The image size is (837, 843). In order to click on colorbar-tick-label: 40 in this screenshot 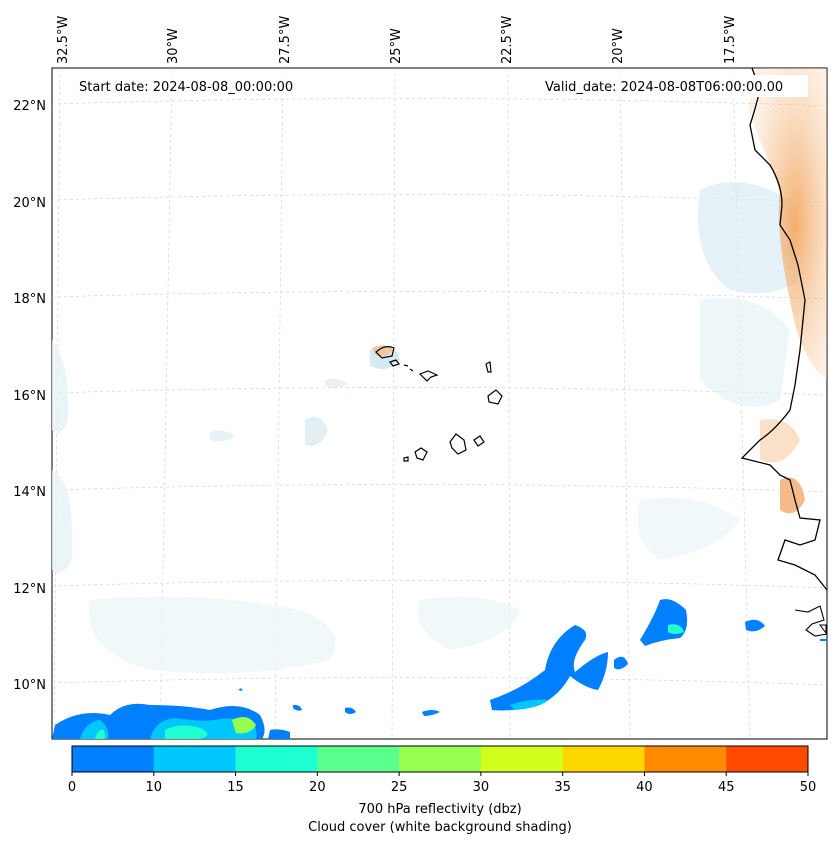, I will do `click(644, 787)`.